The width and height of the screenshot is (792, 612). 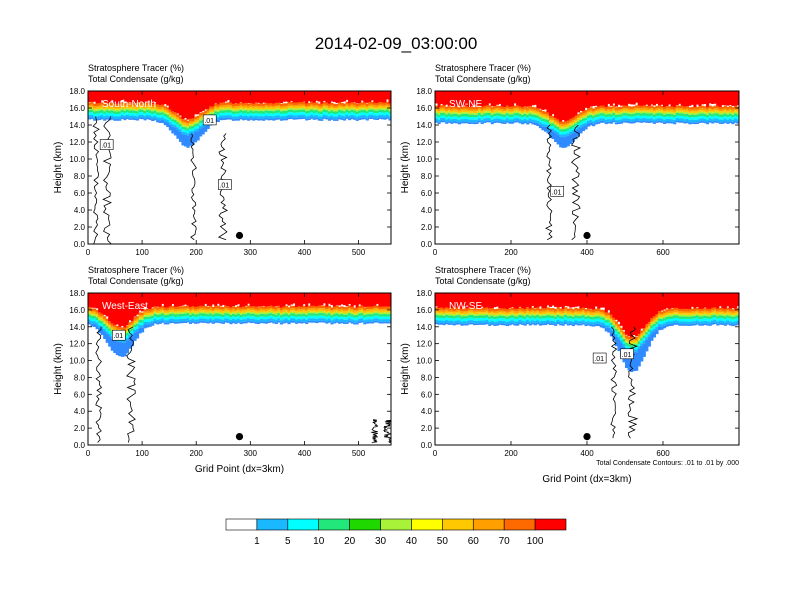 What do you see at coordinates (427, 394) in the screenshot?
I see `y-tick-label: 6.0` at bounding box center [427, 394].